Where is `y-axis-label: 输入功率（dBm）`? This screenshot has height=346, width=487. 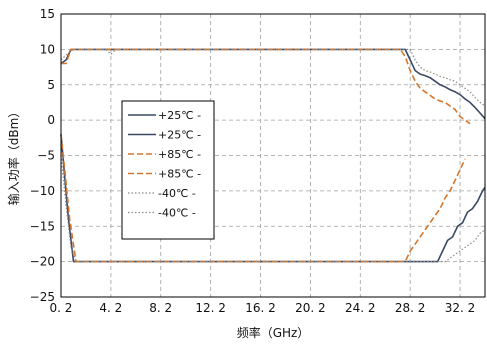
y-axis-label: 输入功率（dBm） is located at coordinates (13, 156).